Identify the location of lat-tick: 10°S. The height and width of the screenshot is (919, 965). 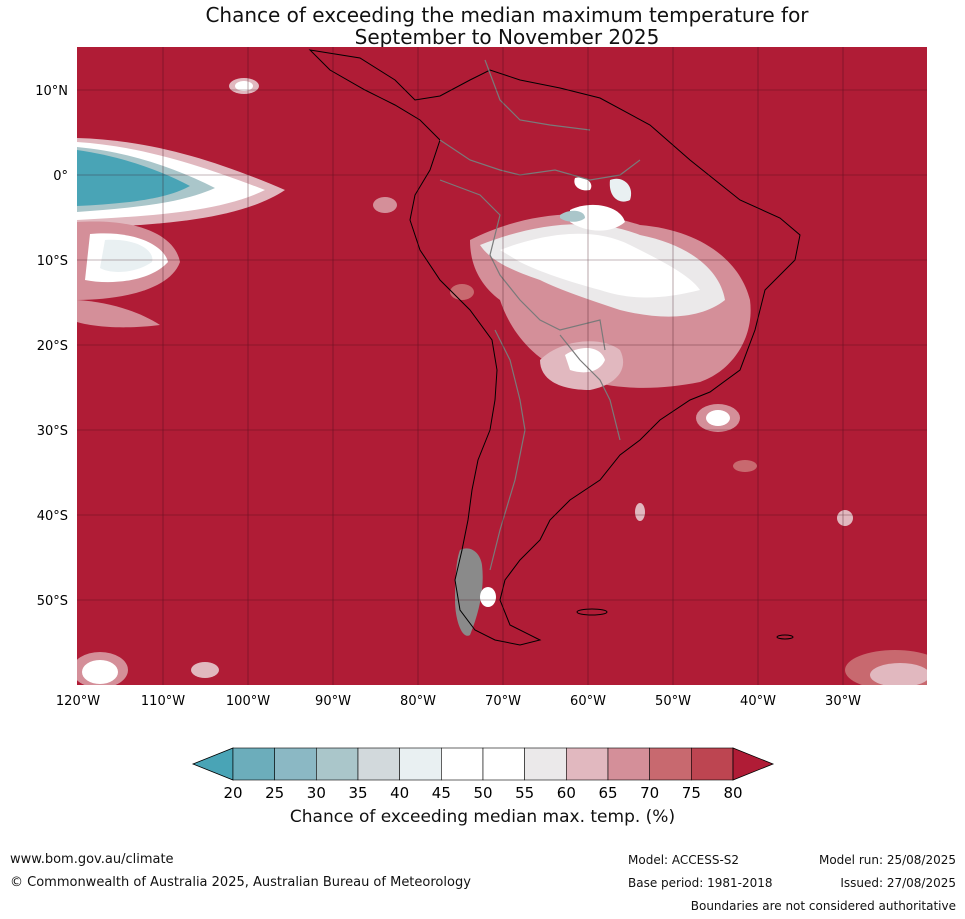
(52, 261).